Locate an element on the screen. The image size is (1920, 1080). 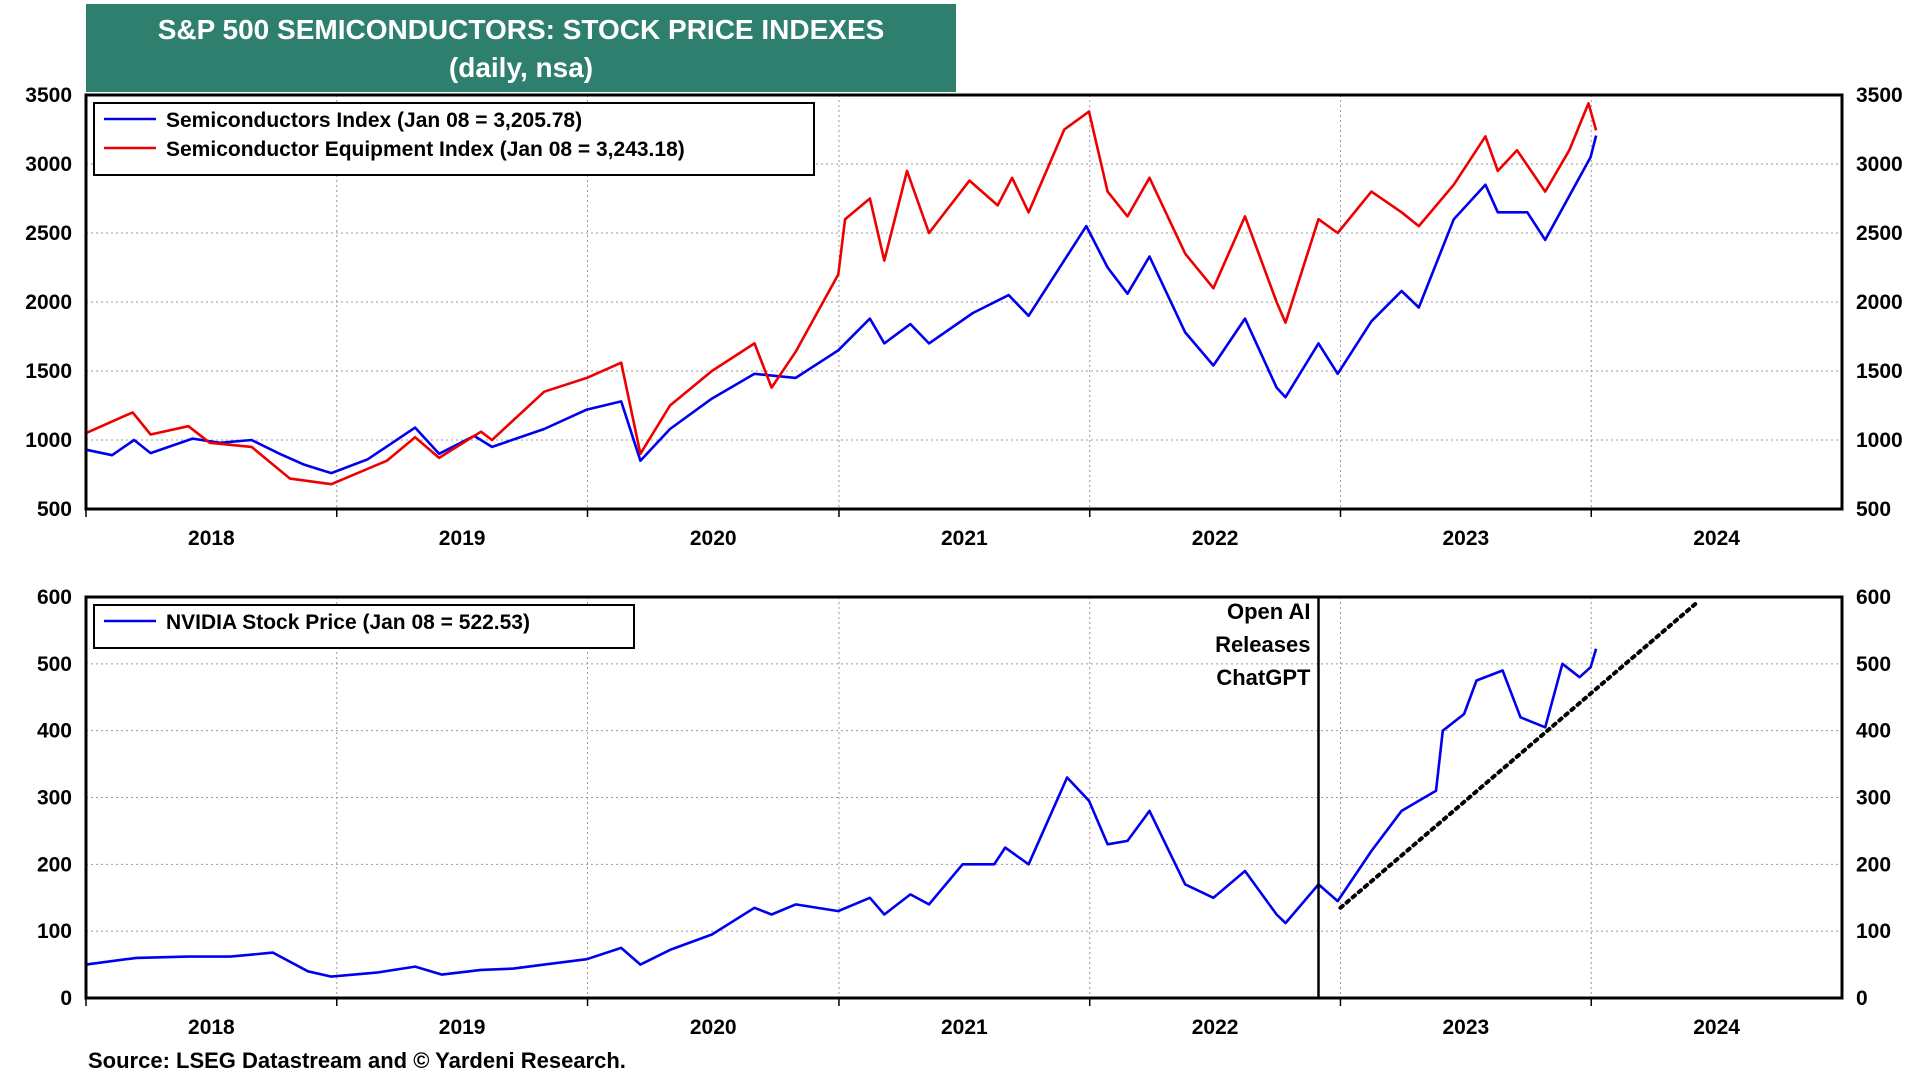
annotation-text: ChatGPT is located at coordinates (1263, 677).